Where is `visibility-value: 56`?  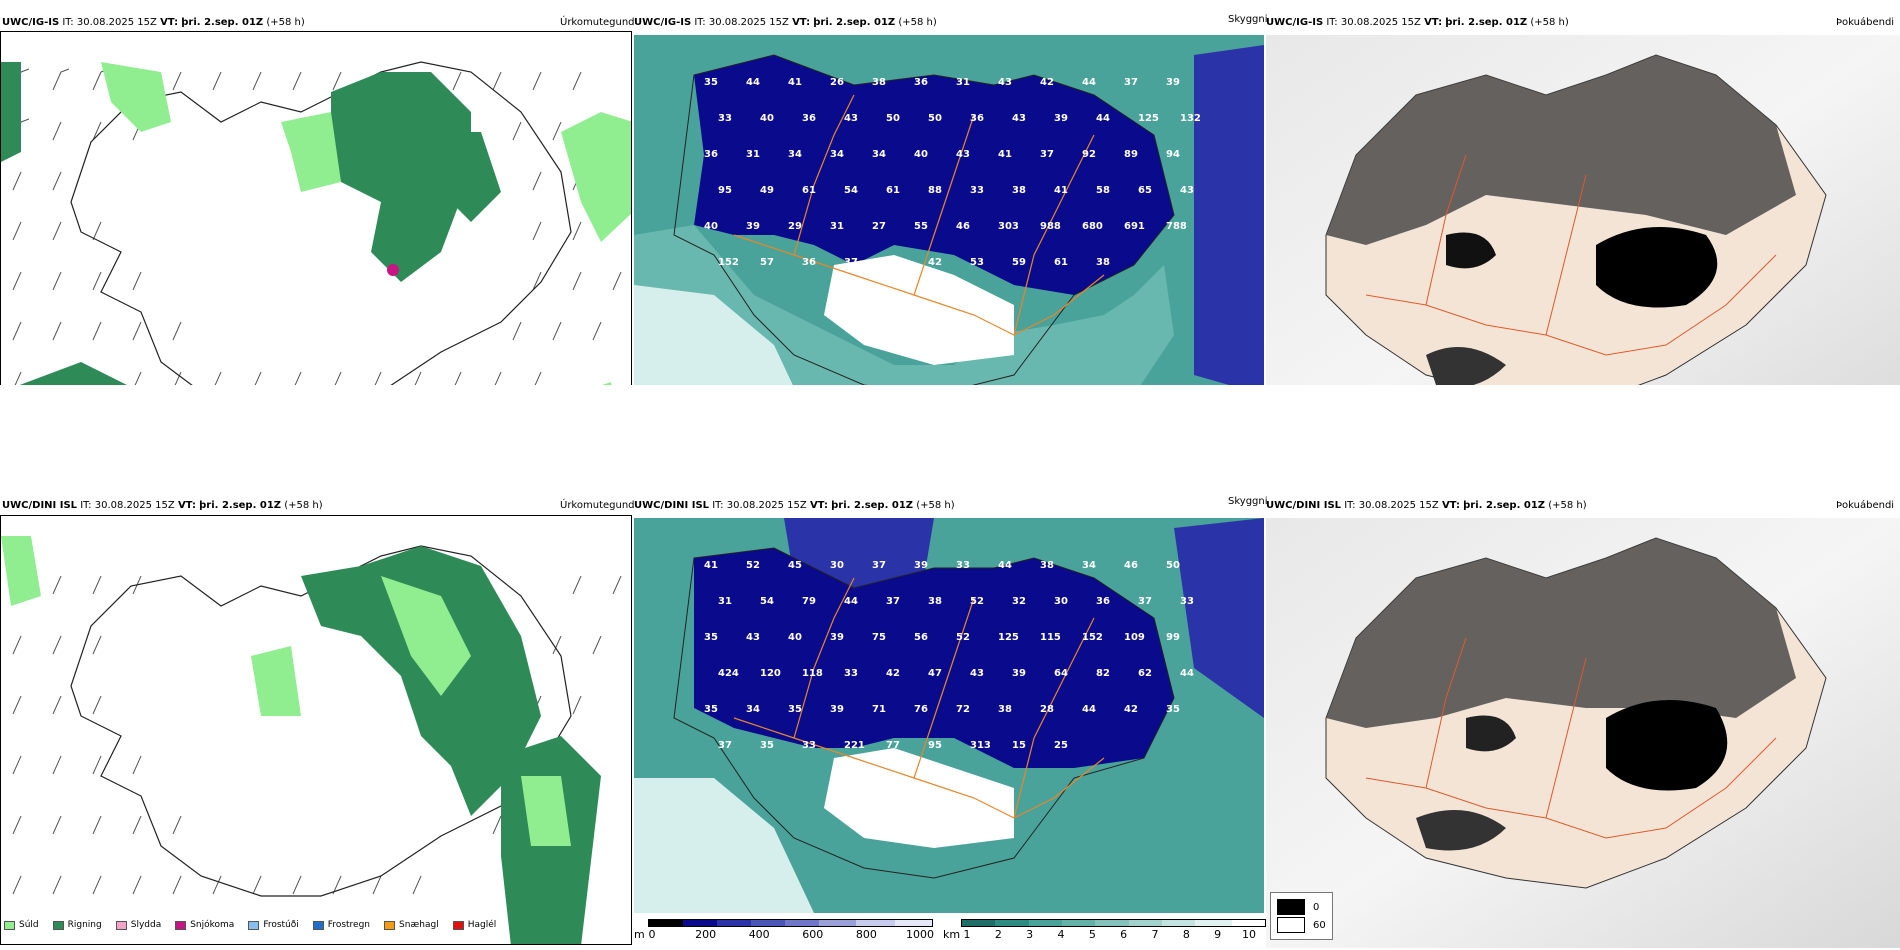 visibility-value: 56 is located at coordinates (921, 637).